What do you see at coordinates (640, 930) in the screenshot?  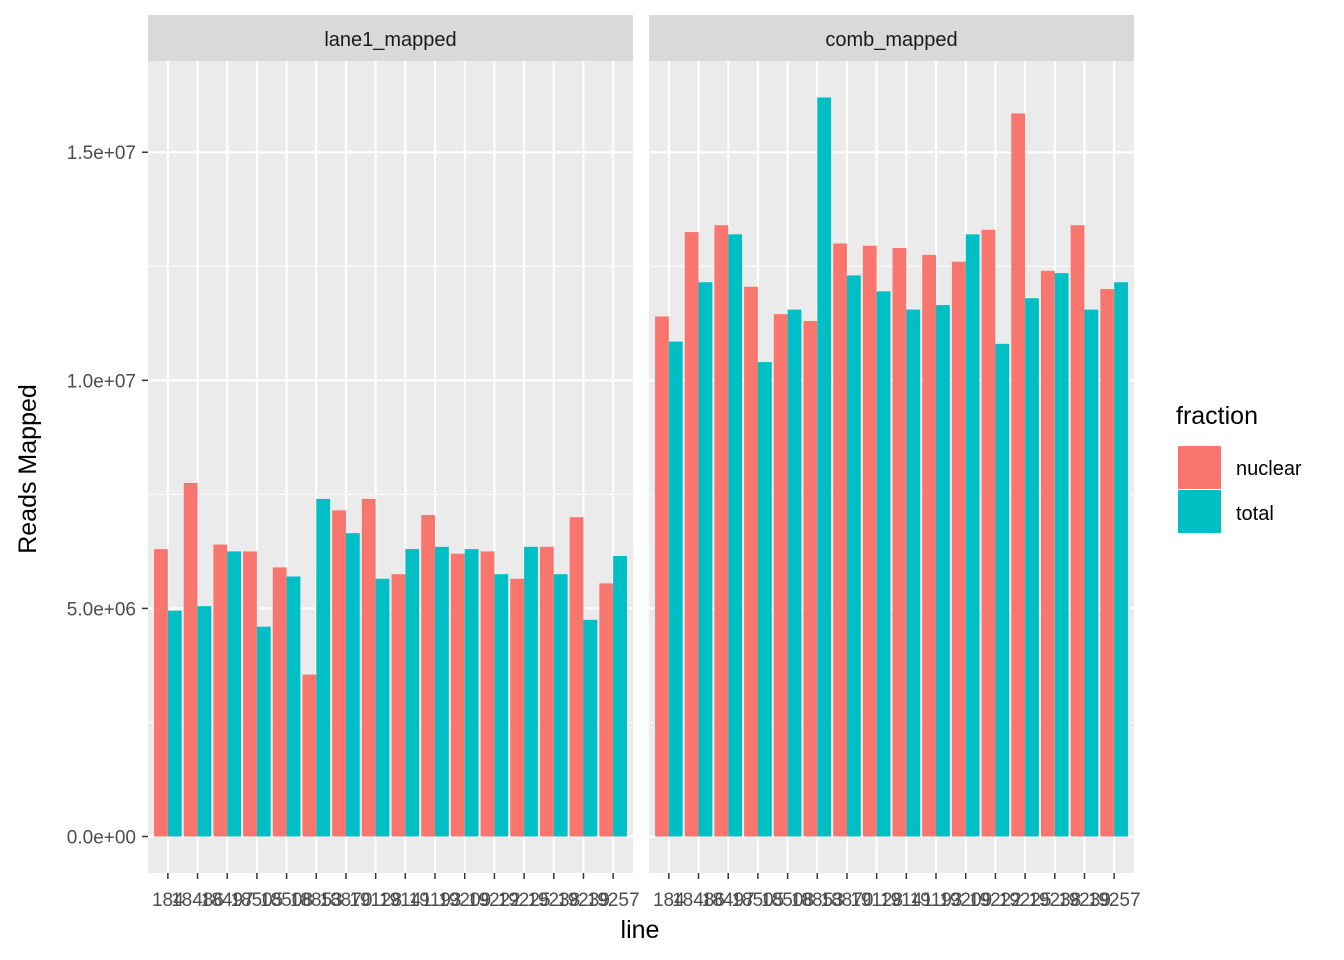 I see `x-axis-title: line` at bounding box center [640, 930].